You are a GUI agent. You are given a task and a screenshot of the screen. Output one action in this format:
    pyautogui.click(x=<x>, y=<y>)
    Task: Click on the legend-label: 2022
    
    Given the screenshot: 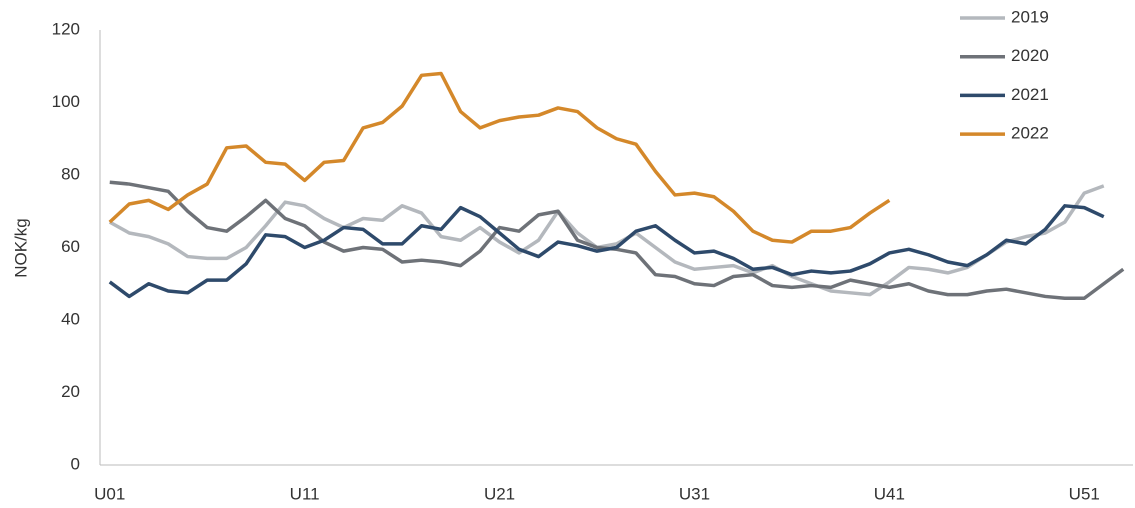 What is the action you would take?
    pyautogui.click(x=1030, y=133)
    